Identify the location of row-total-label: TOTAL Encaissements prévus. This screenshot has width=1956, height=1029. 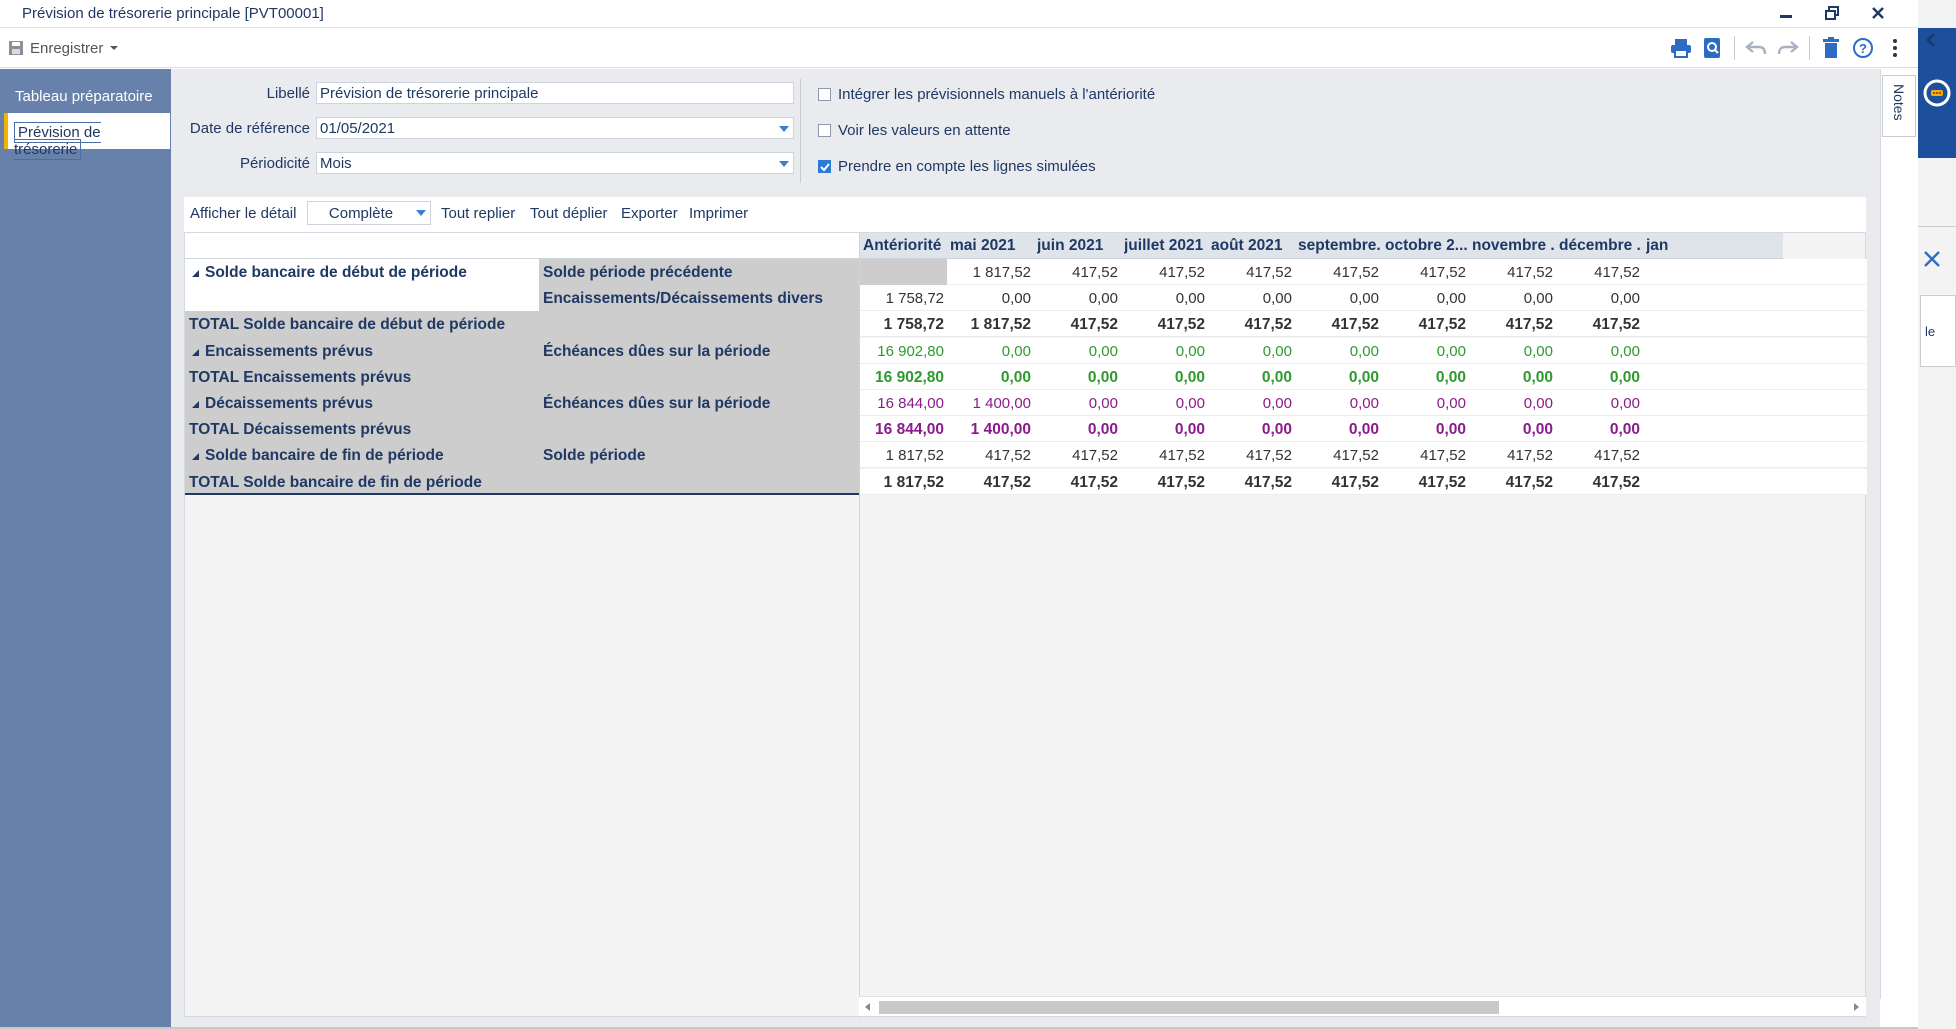
(300, 378).